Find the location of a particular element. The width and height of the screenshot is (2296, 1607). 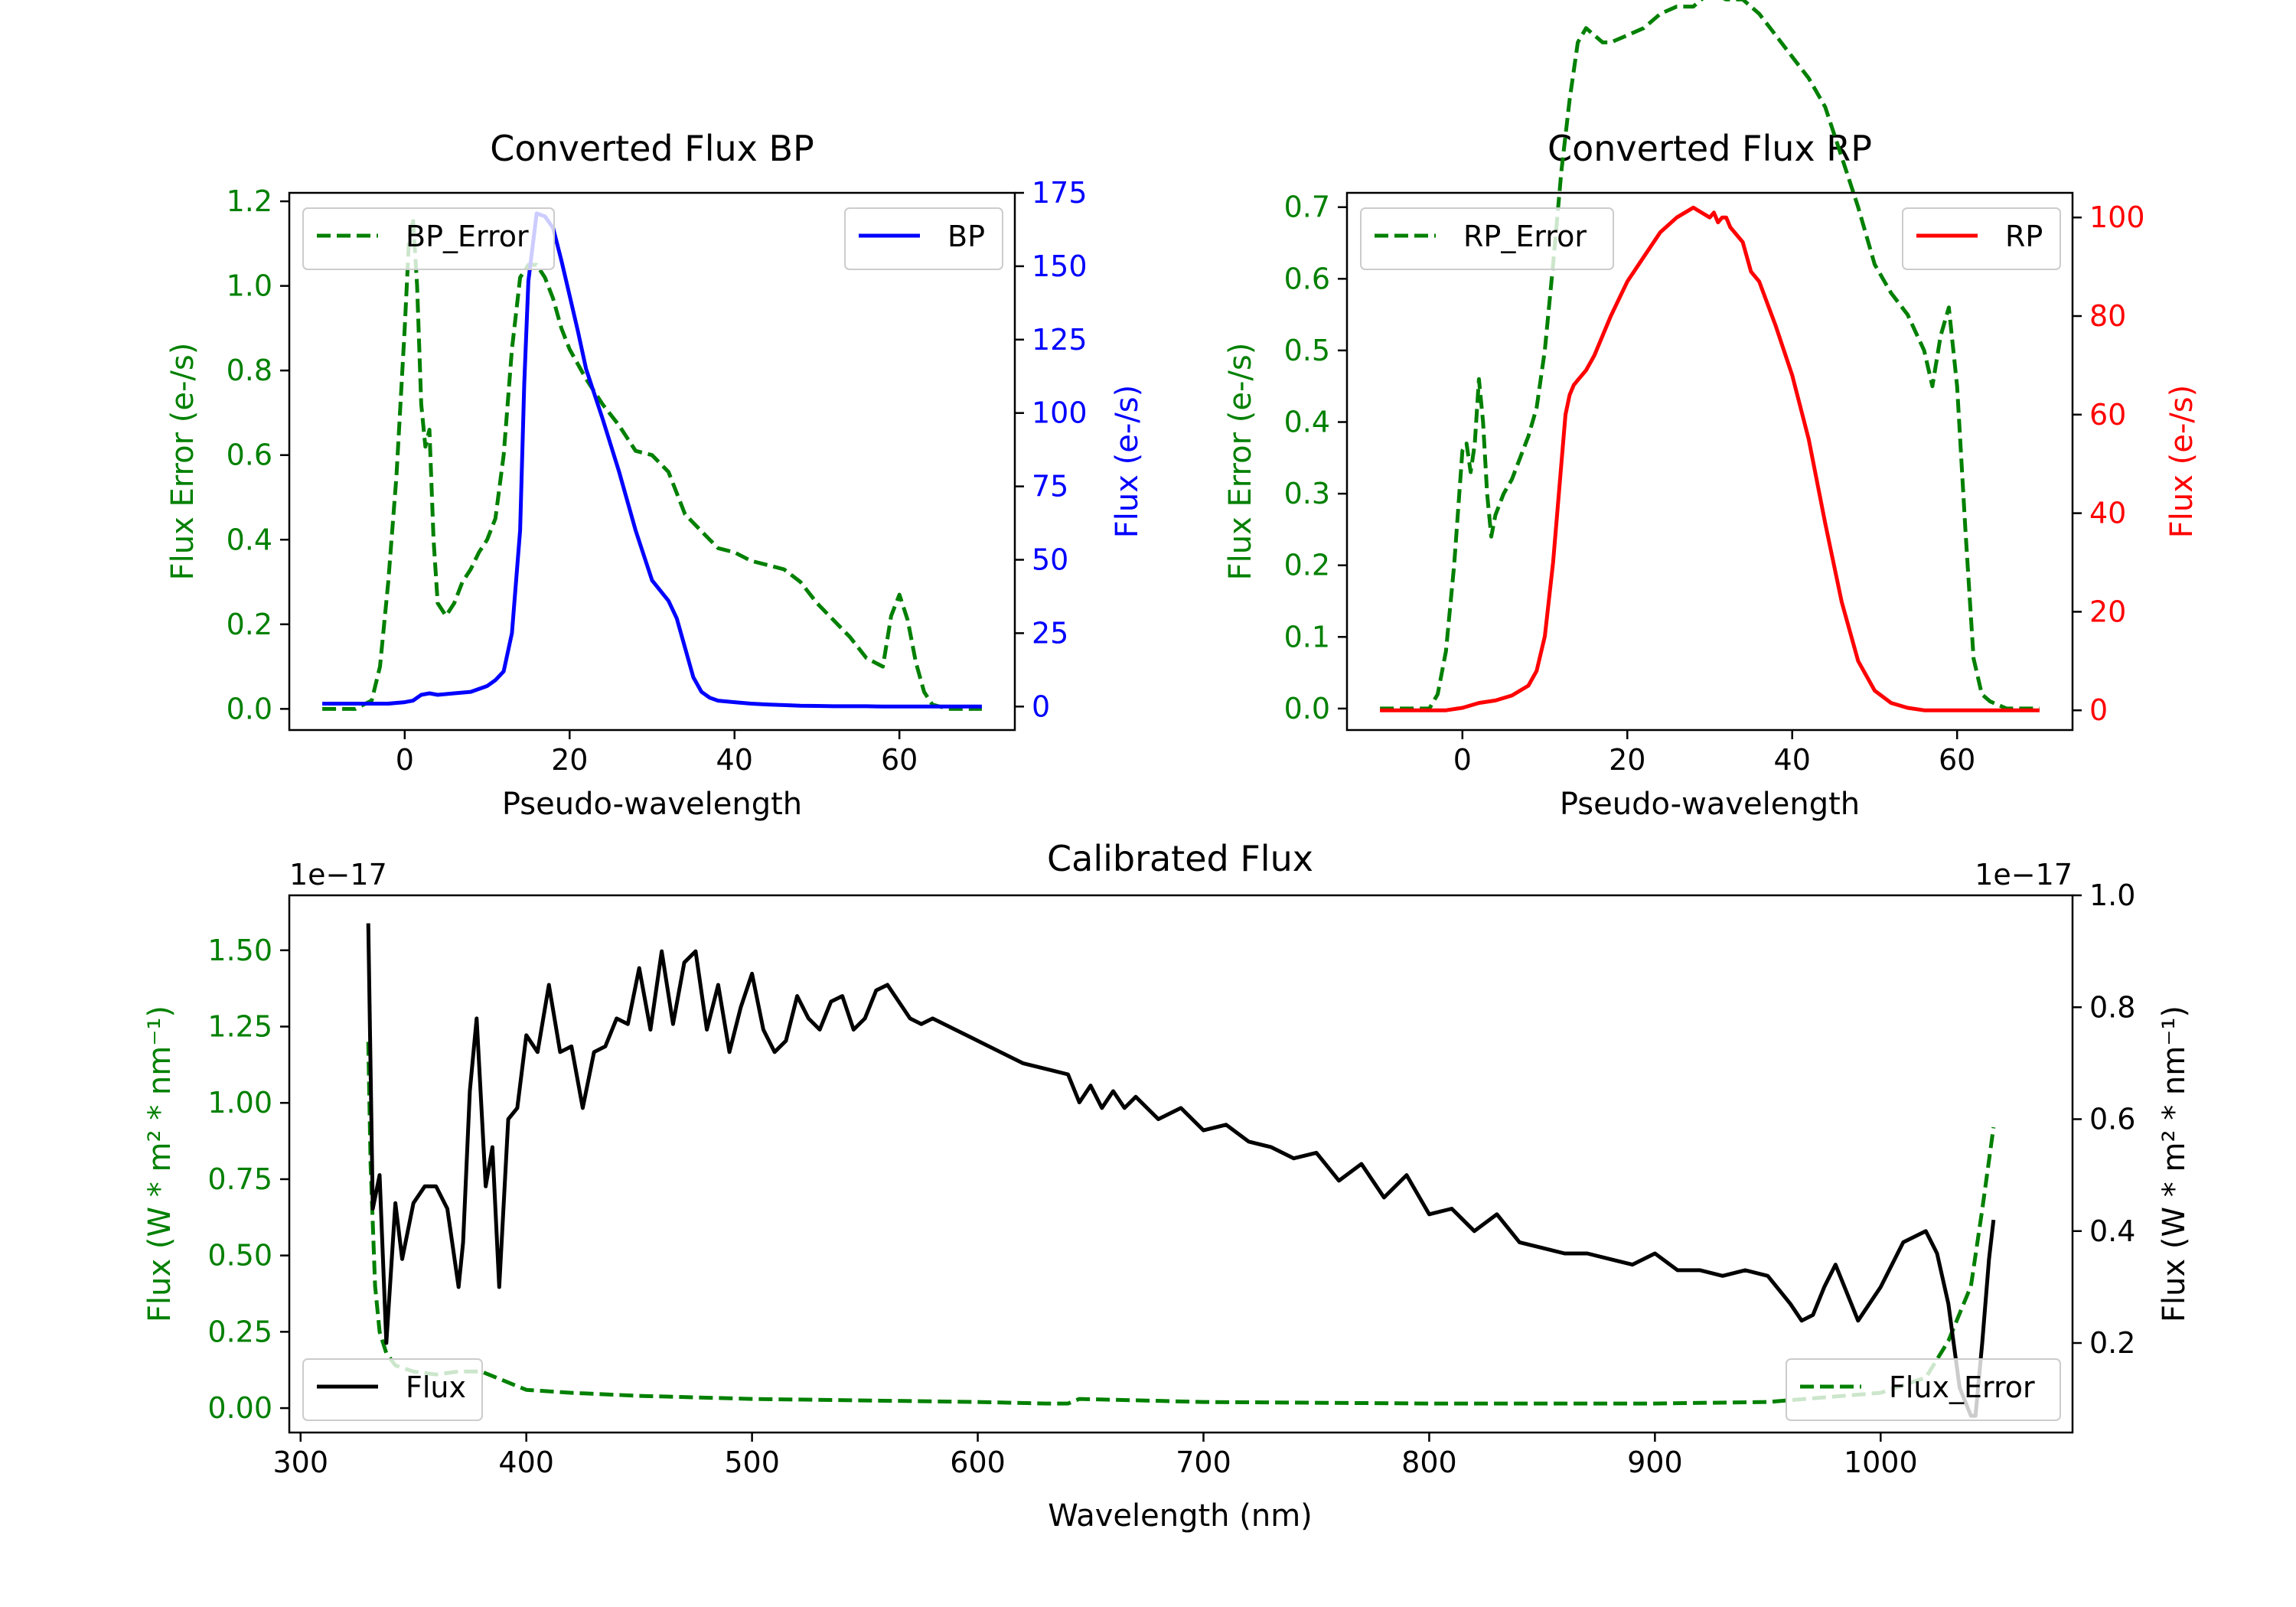

cal-legend-error-label: Flux_Error is located at coordinates (1962, 1387).